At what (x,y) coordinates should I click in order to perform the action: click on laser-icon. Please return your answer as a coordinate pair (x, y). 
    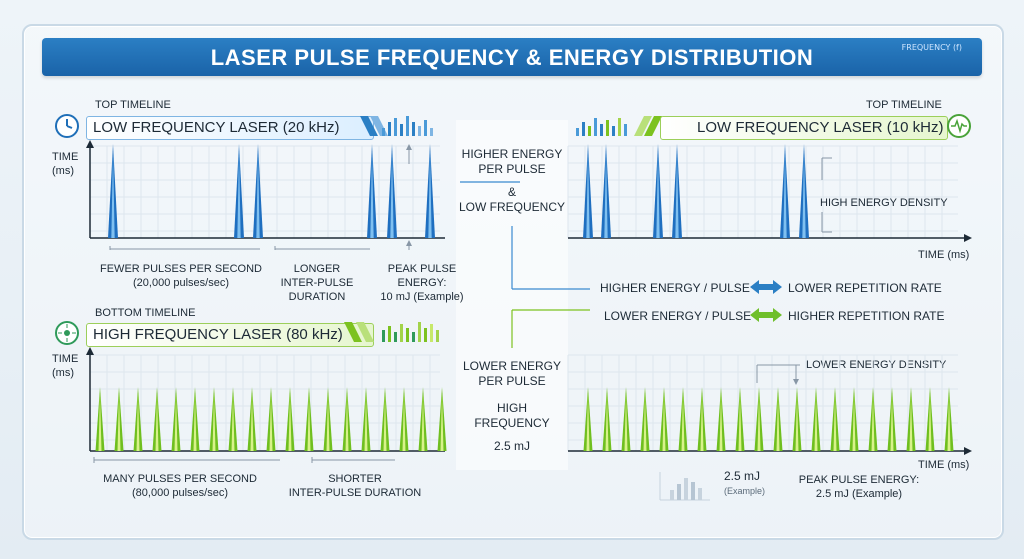
    Looking at the image, I should click on (67, 335).